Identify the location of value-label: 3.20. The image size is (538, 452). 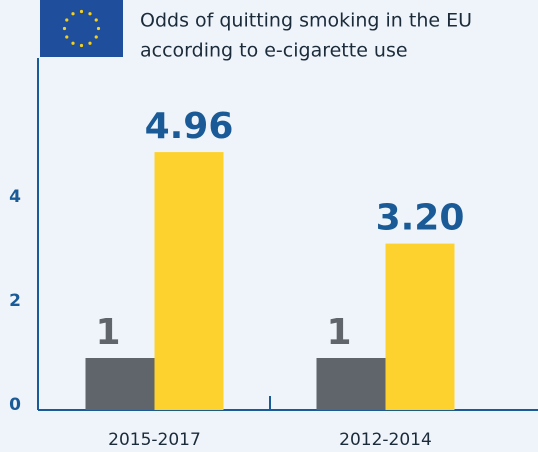
(420, 218).